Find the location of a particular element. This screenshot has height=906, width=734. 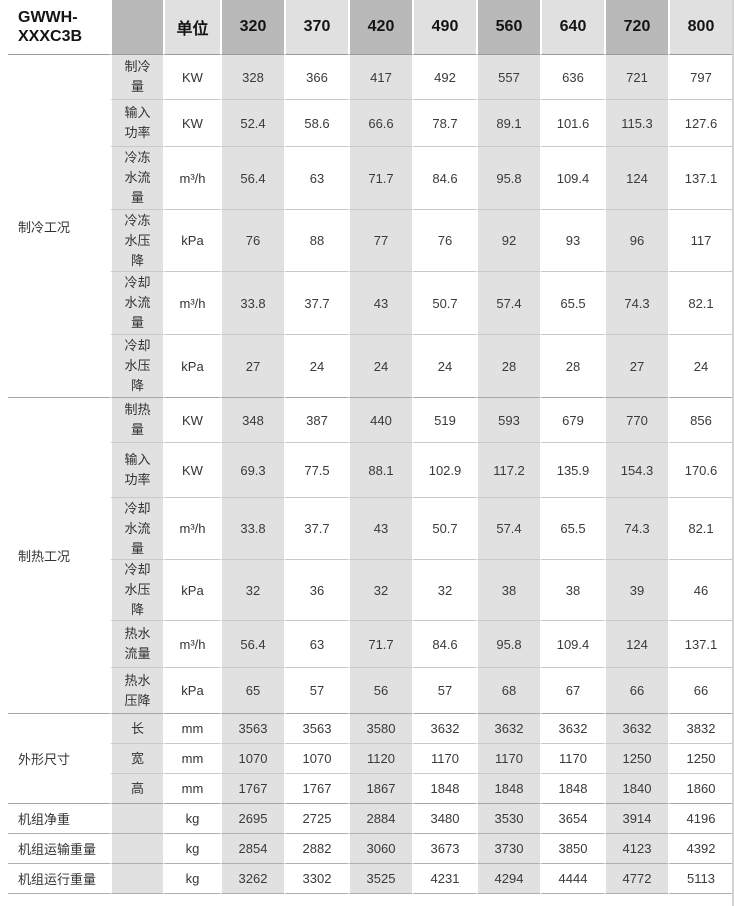

value-cell: 348 is located at coordinates (252, 420).